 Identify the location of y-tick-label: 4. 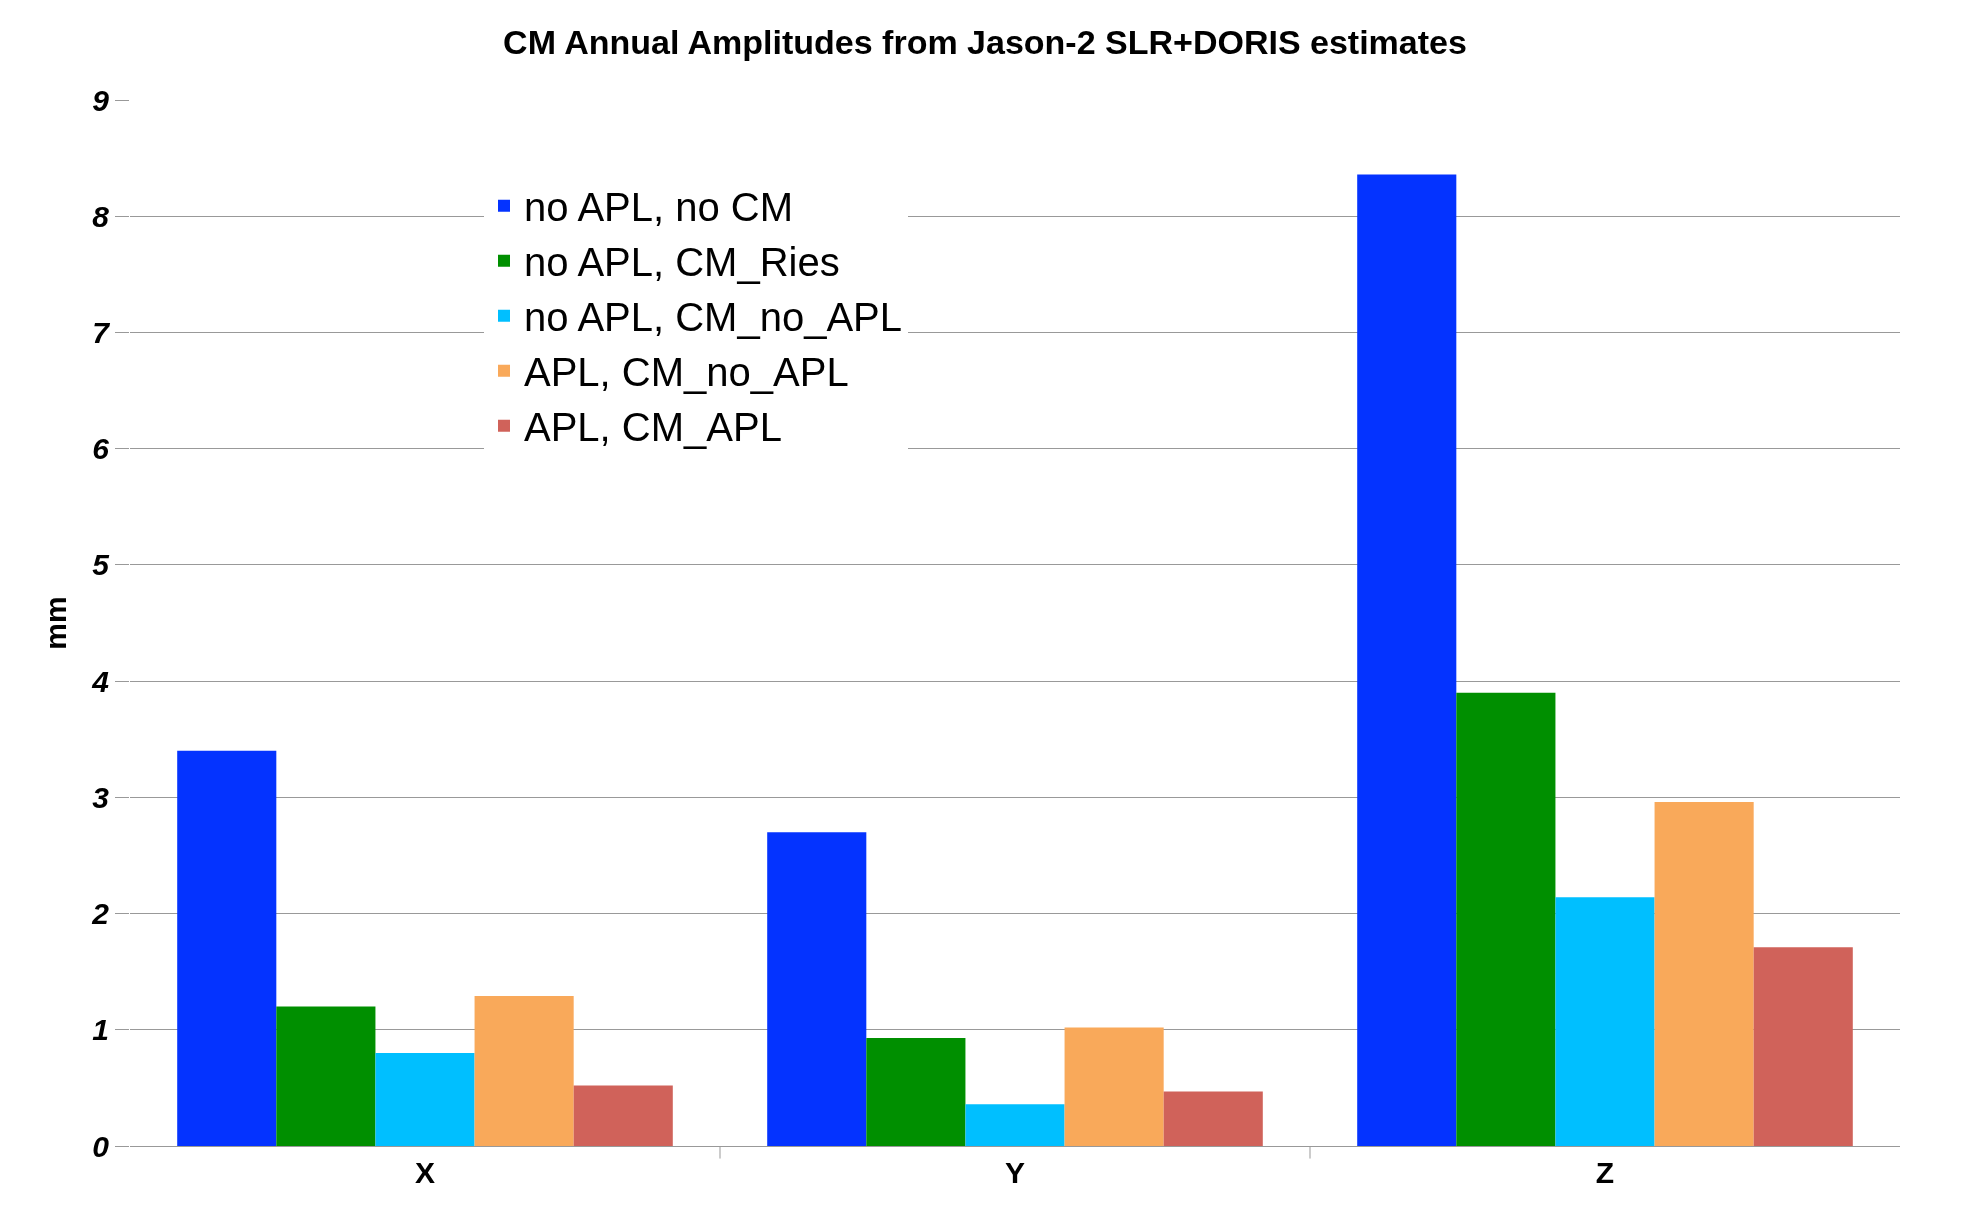
(100, 681).